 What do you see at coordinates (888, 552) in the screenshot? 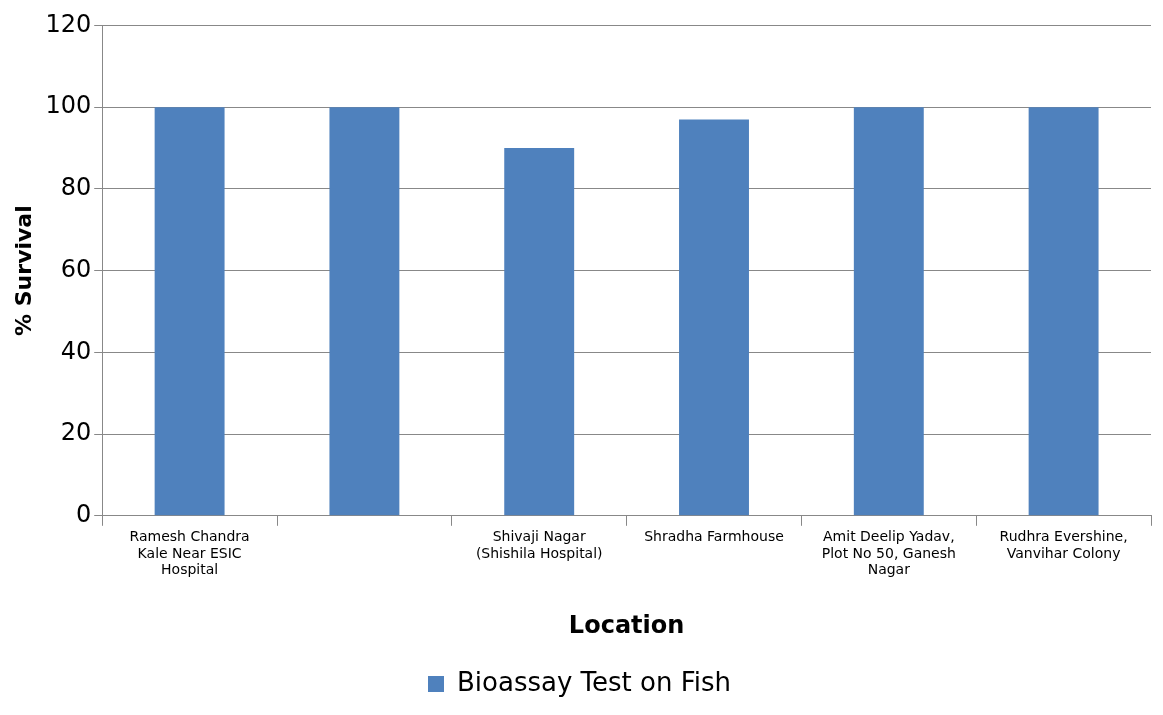
I see `x-tick-label: Amit Deelip Yadav, Plot No 50, Ganesh Nagar` at bounding box center [888, 552].